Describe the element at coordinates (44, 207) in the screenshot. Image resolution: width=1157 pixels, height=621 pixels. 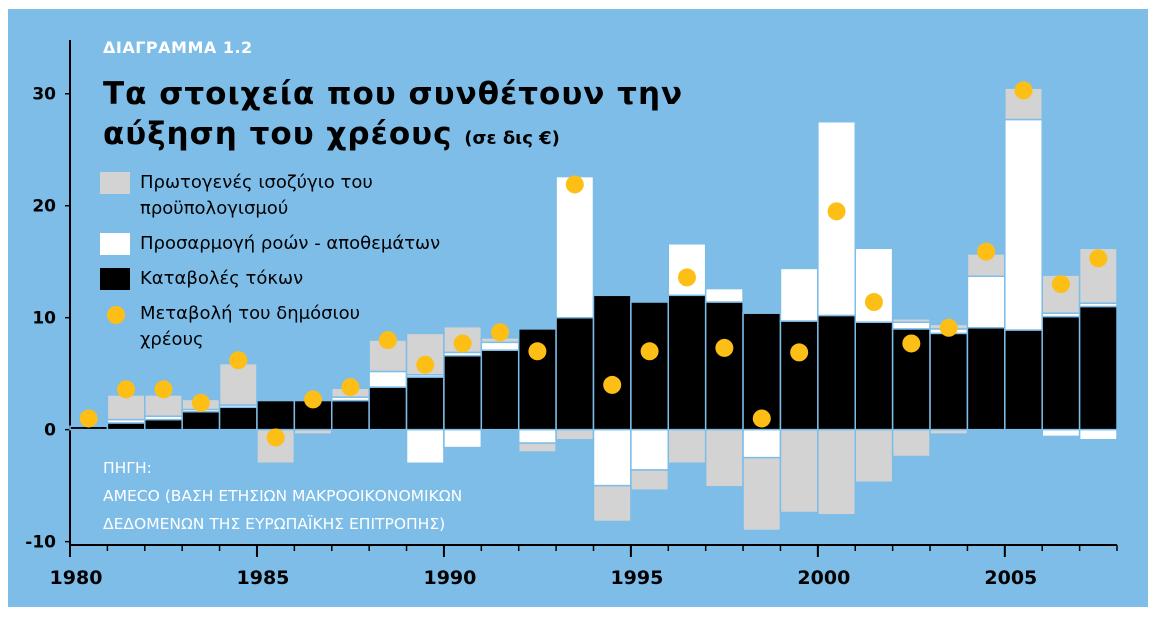
I see `y-tick-label: 20` at that location.